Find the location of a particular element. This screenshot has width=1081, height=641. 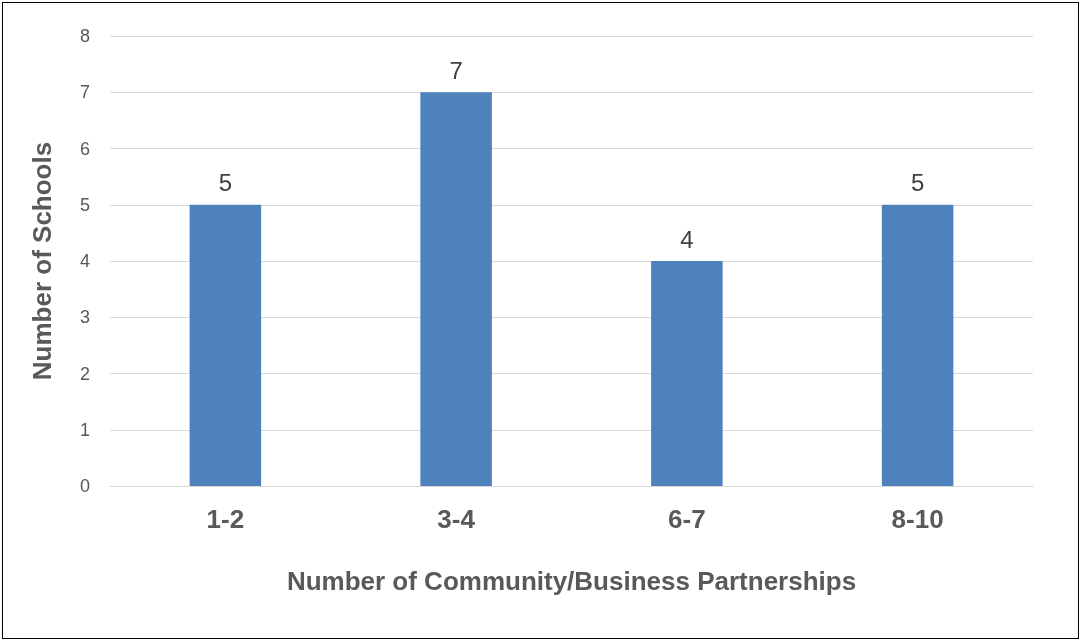

x-axis-title: Number of Community/Business Partnerships is located at coordinates (571, 581).